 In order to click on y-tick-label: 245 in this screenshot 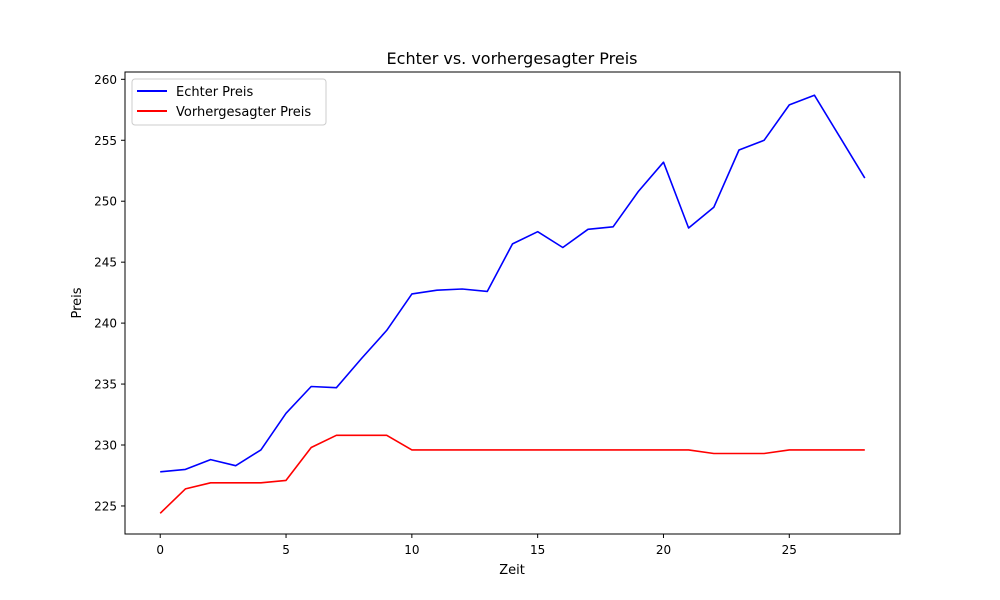, I will do `click(105, 263)`.